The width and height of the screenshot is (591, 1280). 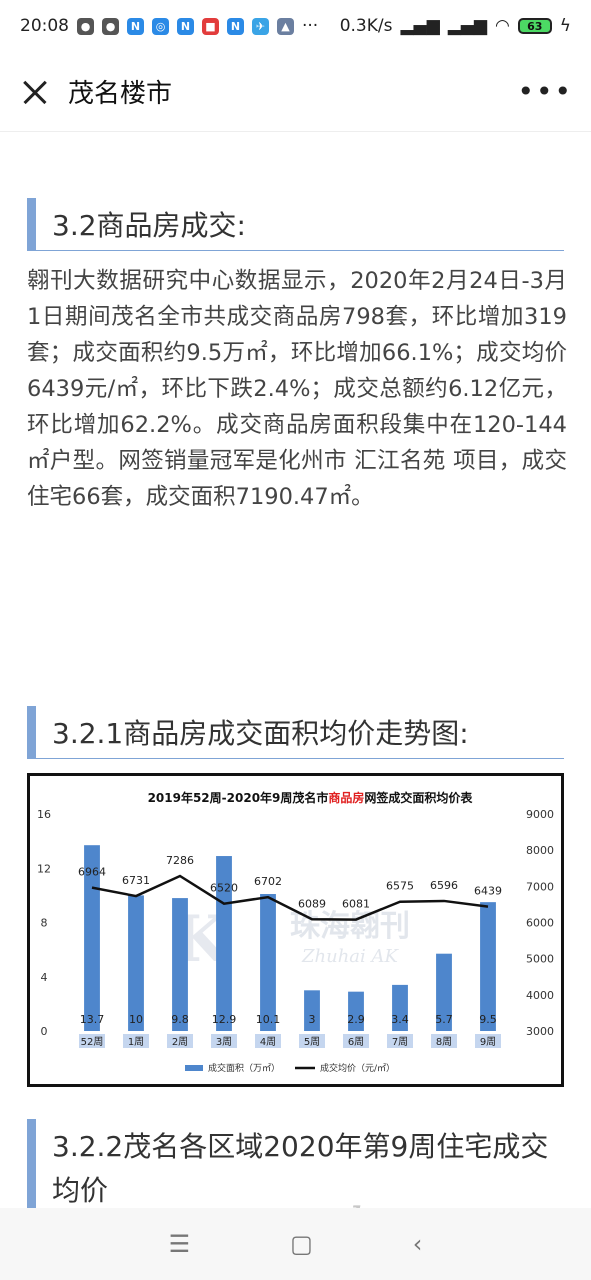 I want to click on line-value-label: 6089, so click(x=312, y=903).